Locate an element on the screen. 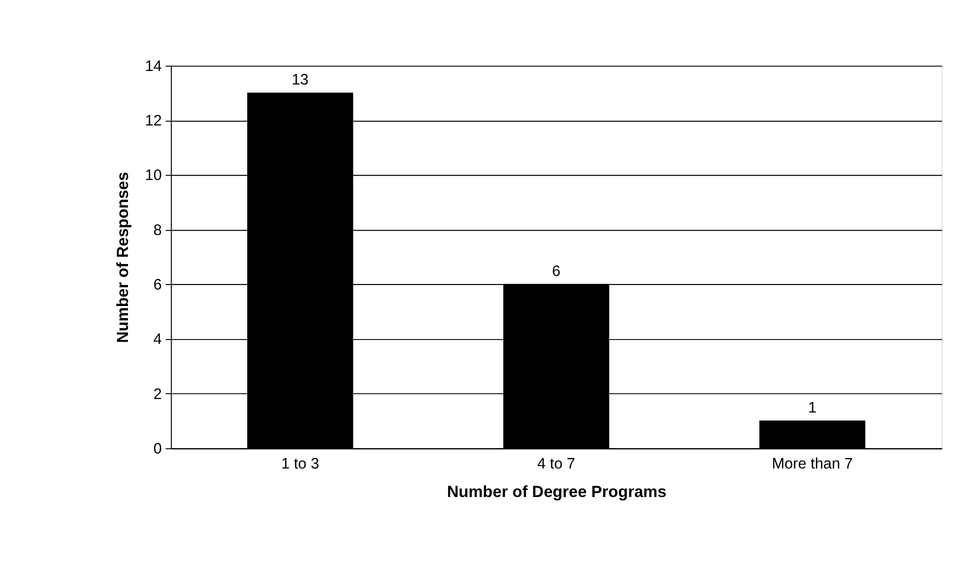  y-tick-label: 8 is located at coordinates (157, 230).